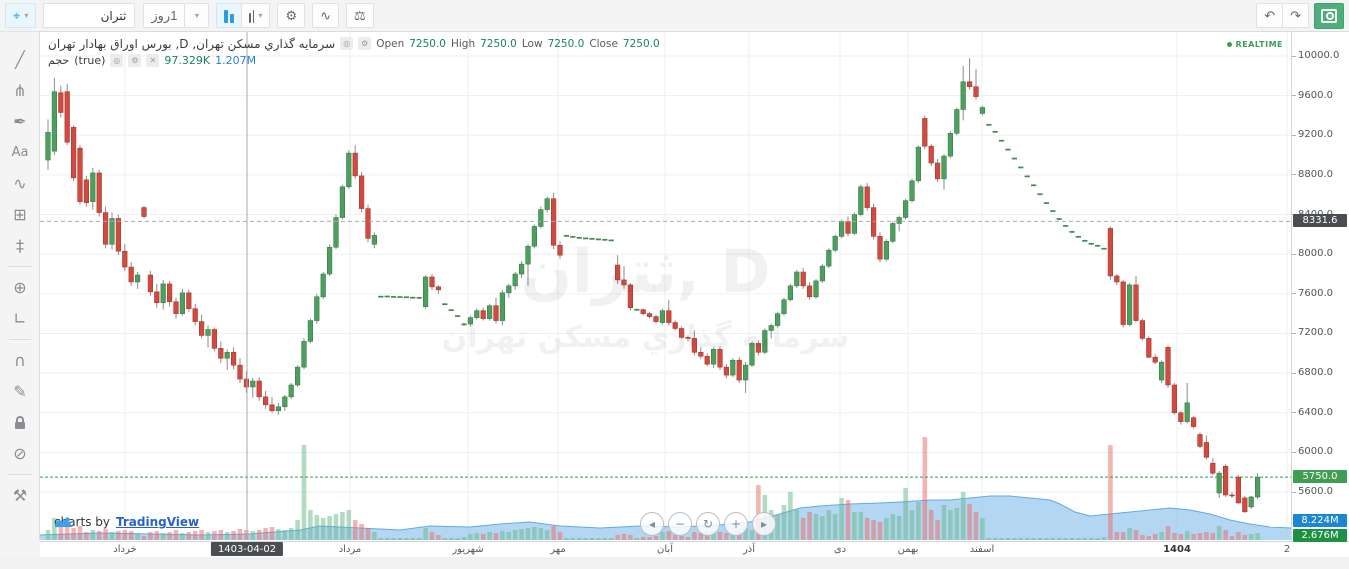  What do you see at coordinates (20, 90) in the screenshot?
I see `pitchfork-tool: ⋔` at bounding box center [20, 90].